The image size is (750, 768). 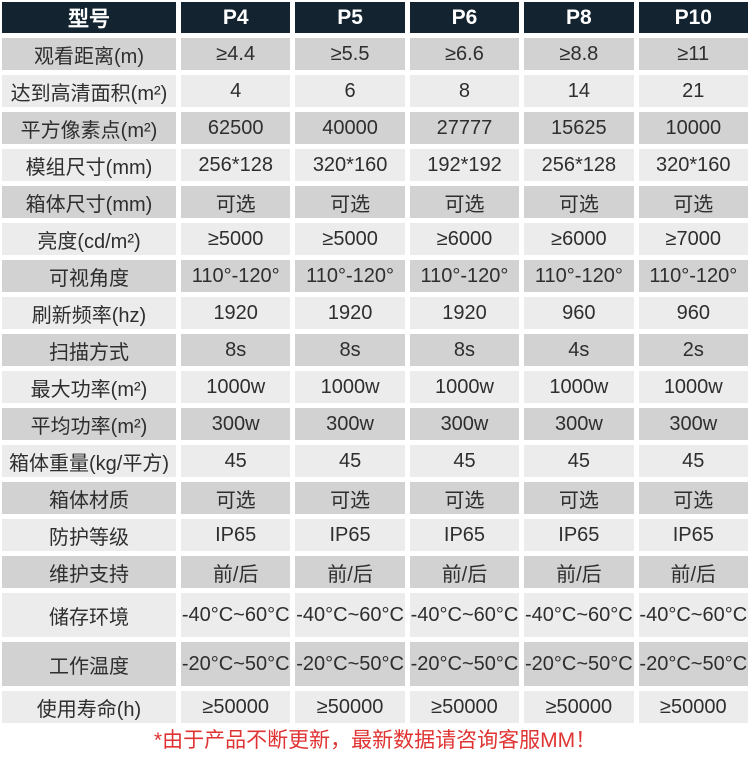 What do you see at coordinates (579, 128) in the screenshot?
I see `spec-cell: 15625` at bounding box center [579, 128].